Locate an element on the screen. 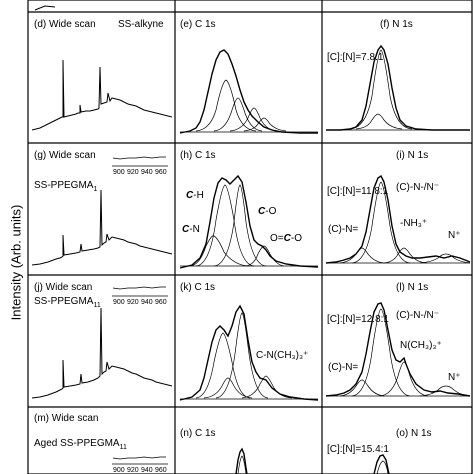 This screenshot has height=474, width=474. peak-label-cn: C-N is located at coordinates (191, 229).